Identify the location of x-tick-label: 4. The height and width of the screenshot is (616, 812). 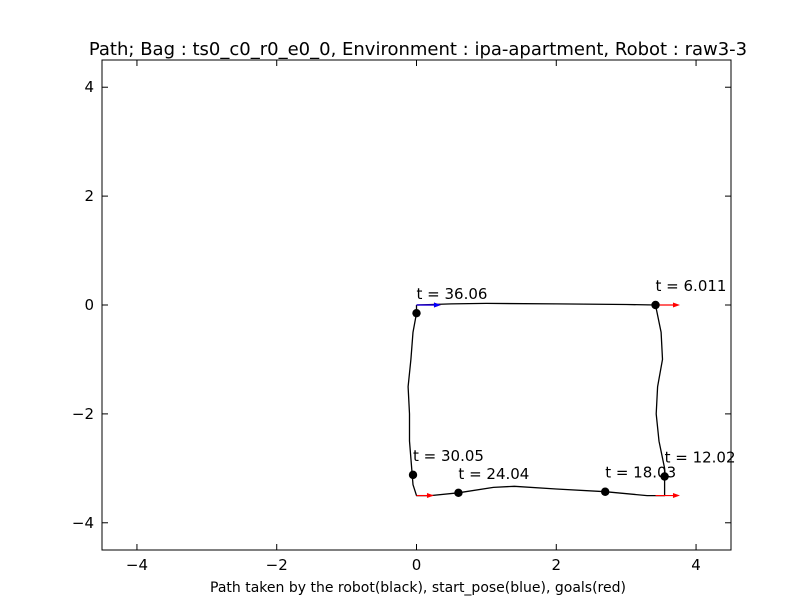
(696, 565).